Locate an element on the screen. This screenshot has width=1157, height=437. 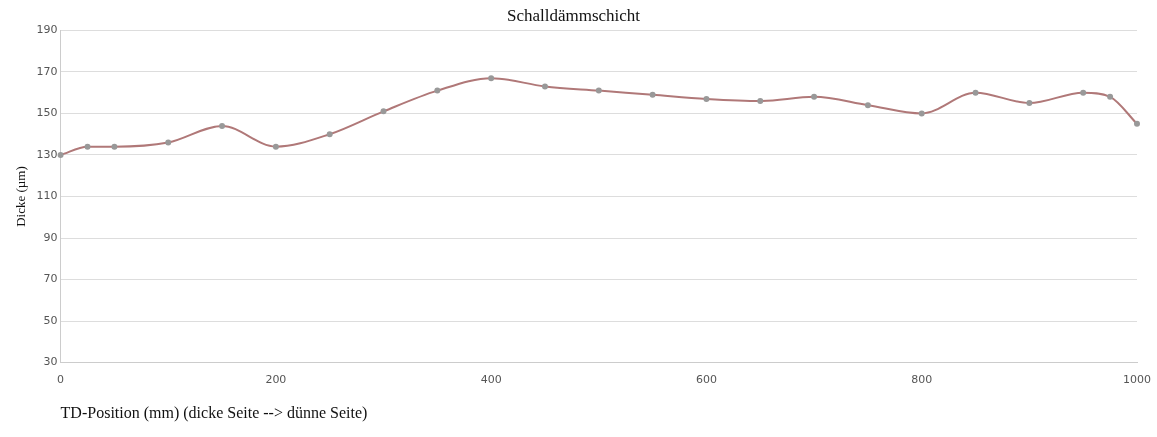
x-tick-label: 800 is located at coordinates (922, 380).